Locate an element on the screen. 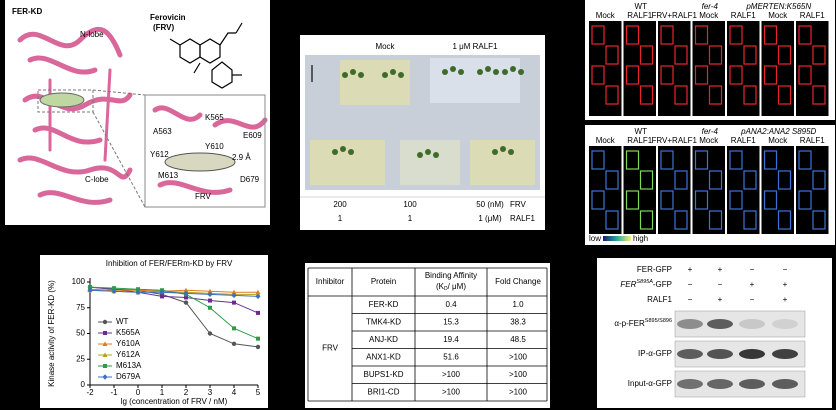 The image size is (836, 410). panel-chart is located at coordinates (154, 331).